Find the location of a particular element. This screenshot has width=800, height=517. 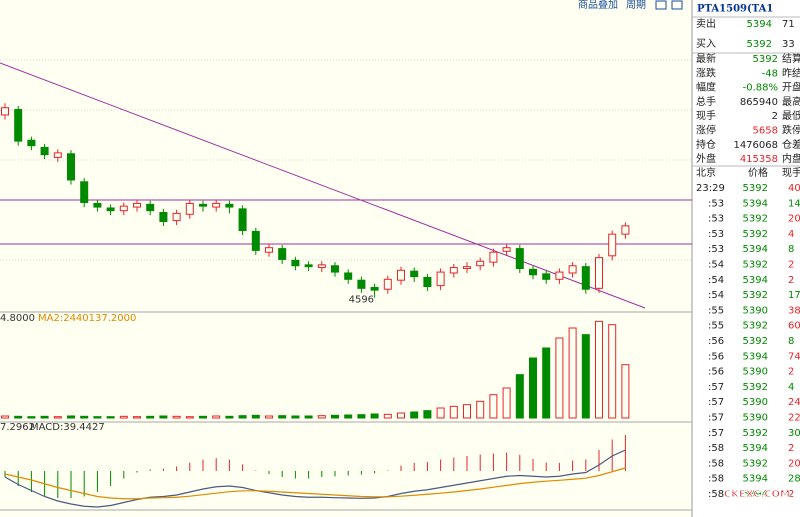

stat-label: 外盘 is located at coordinates (706, 158).